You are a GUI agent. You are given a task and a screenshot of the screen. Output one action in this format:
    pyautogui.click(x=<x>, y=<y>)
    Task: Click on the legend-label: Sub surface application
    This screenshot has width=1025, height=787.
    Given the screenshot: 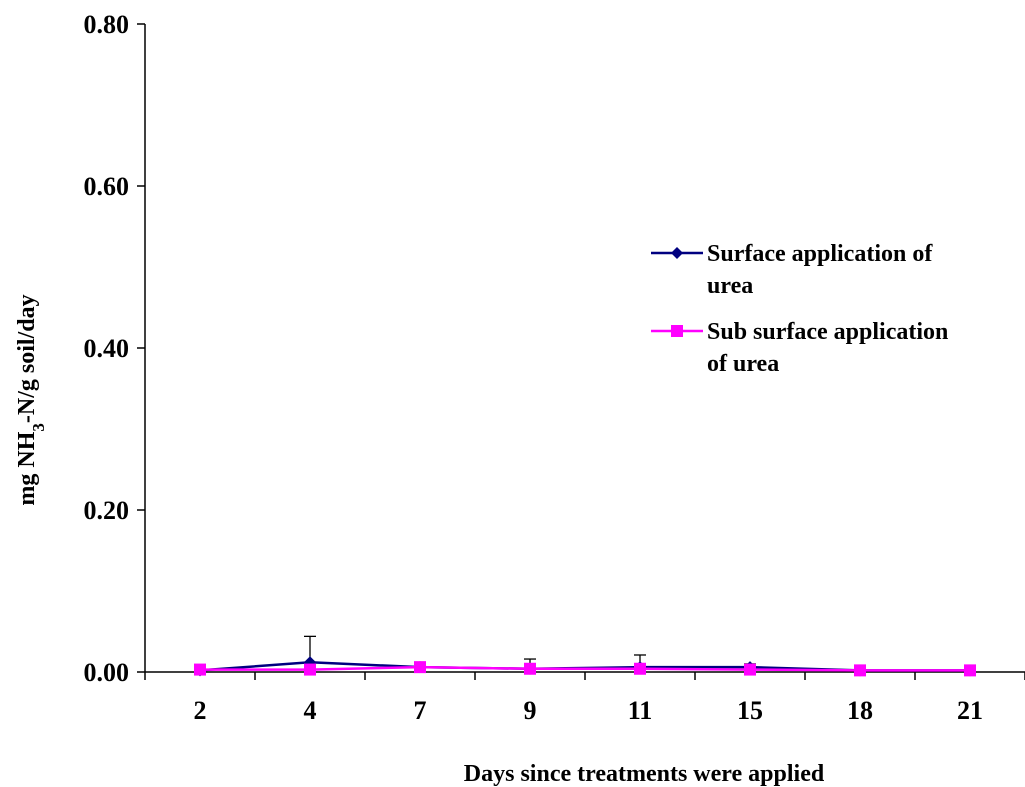 What is the action you would take?
    pyautogui.click(x=827, y=332)
    